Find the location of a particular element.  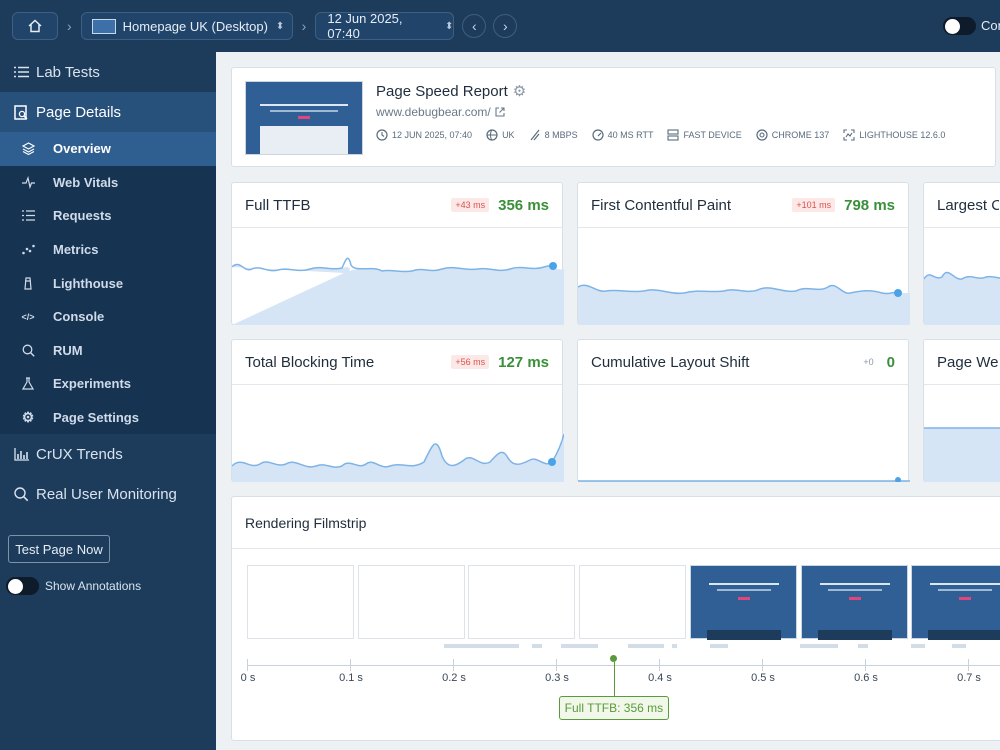

date-select-label: 12 Jun 2025, 07:40 is located at coordinates (365, 26).